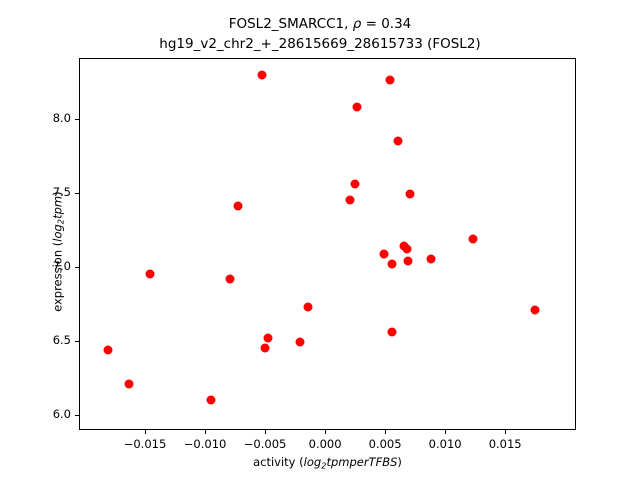  I want to click on axis-label-unit: tpmperTFBS, so click(362, 462).